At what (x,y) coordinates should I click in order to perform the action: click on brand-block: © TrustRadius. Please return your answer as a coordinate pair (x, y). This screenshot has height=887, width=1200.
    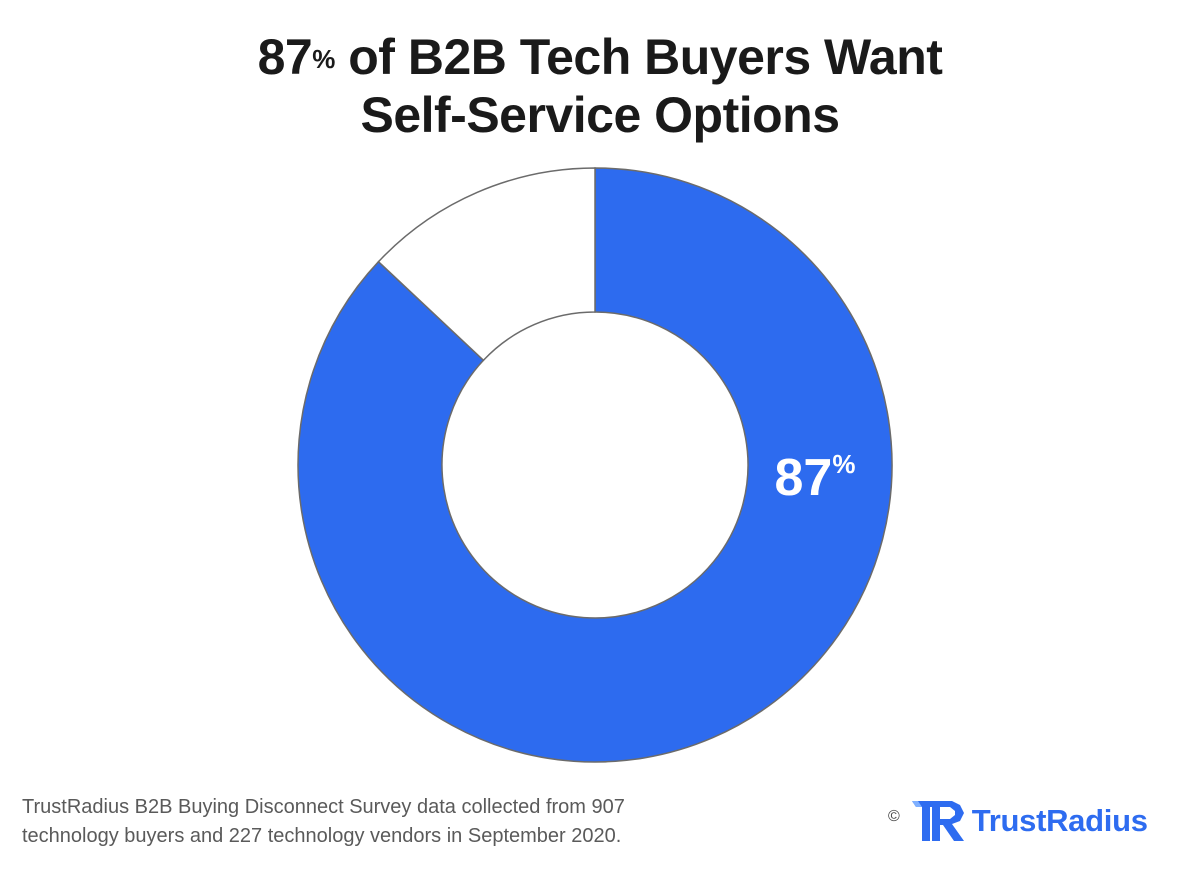
    Looking at the image, I should click on (1018, 821).